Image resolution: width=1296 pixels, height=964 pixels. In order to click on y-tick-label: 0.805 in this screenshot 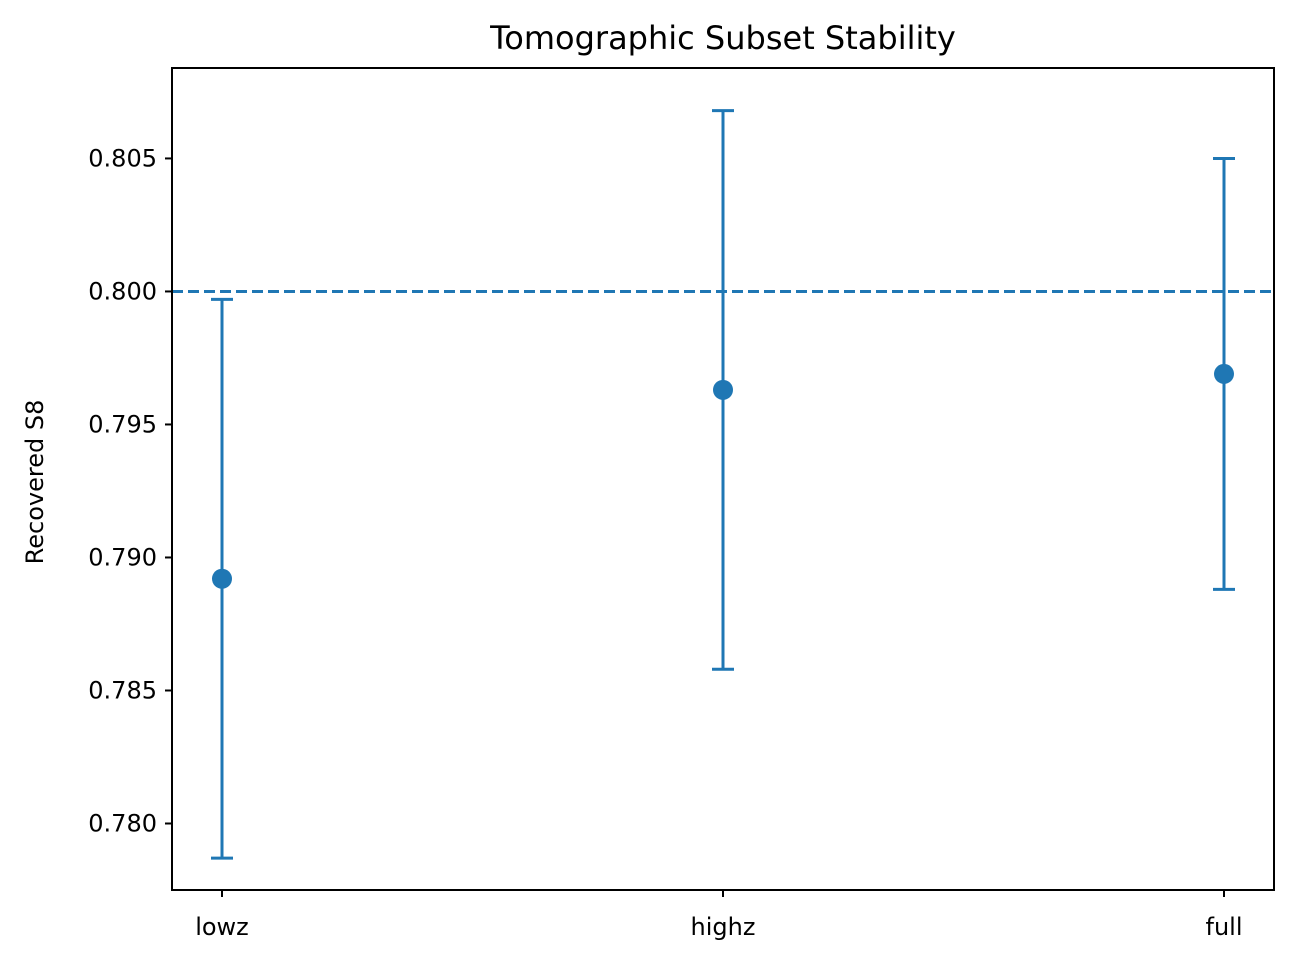, I will do `click(122, 158)`.